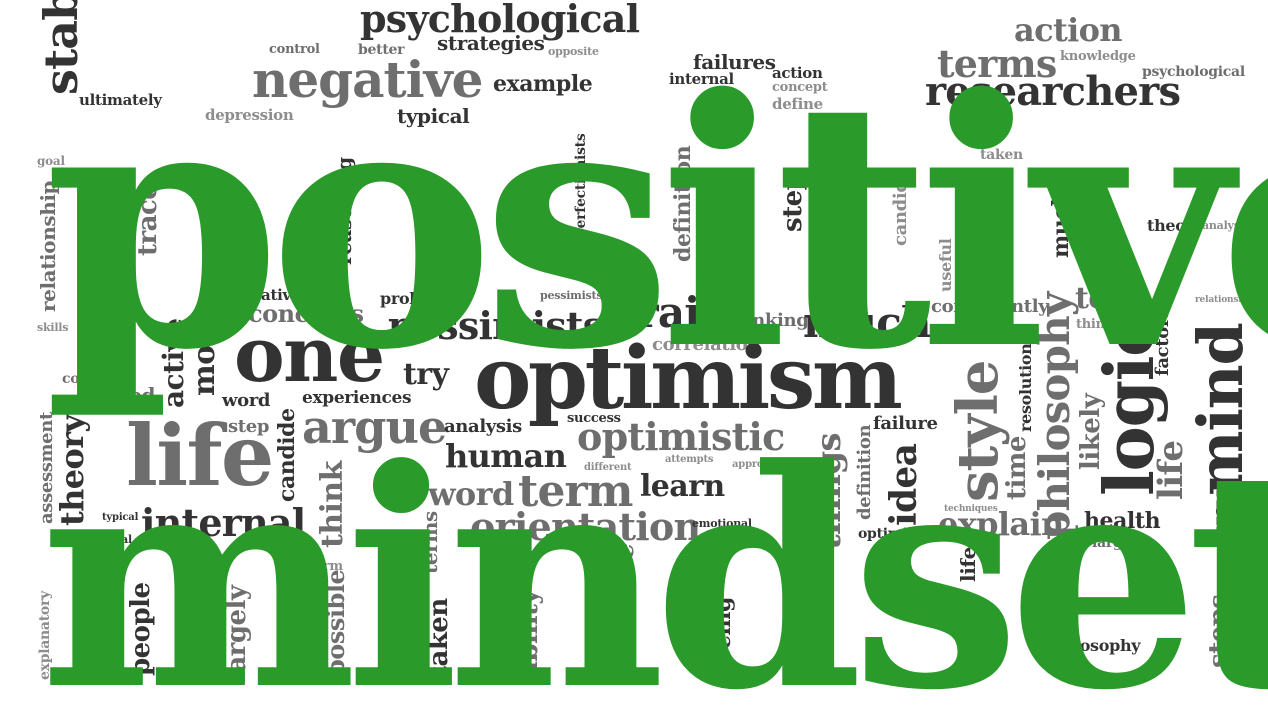 The width and height of the screenshot is (1268, 717). What do you see at coordinates (426, 374) in the screenshot?
I see `word: try` at bounding box center [426, 374].